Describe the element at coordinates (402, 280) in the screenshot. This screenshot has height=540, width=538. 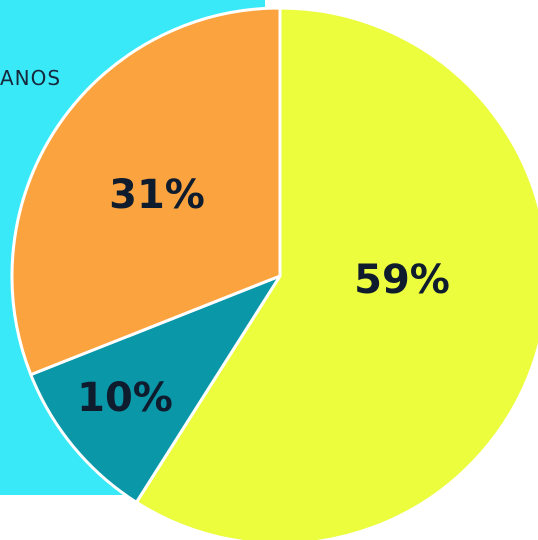
I see `slice-label-59: 59%` at that location.